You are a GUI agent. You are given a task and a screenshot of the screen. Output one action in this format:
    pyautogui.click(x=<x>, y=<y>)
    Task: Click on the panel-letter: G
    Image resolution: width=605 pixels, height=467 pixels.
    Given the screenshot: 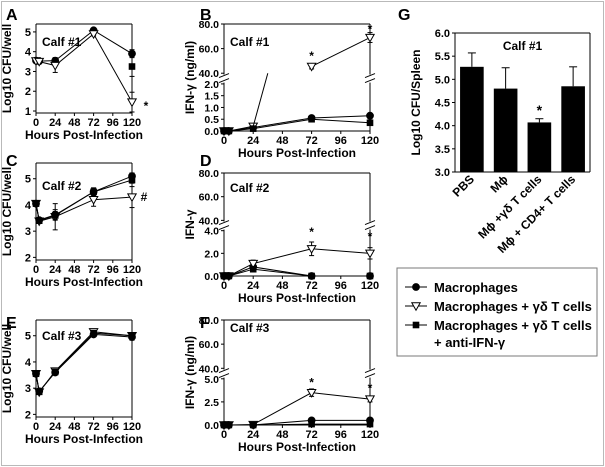 What is the action you would take?
    pyautogui.click(x=404, y=15)
    